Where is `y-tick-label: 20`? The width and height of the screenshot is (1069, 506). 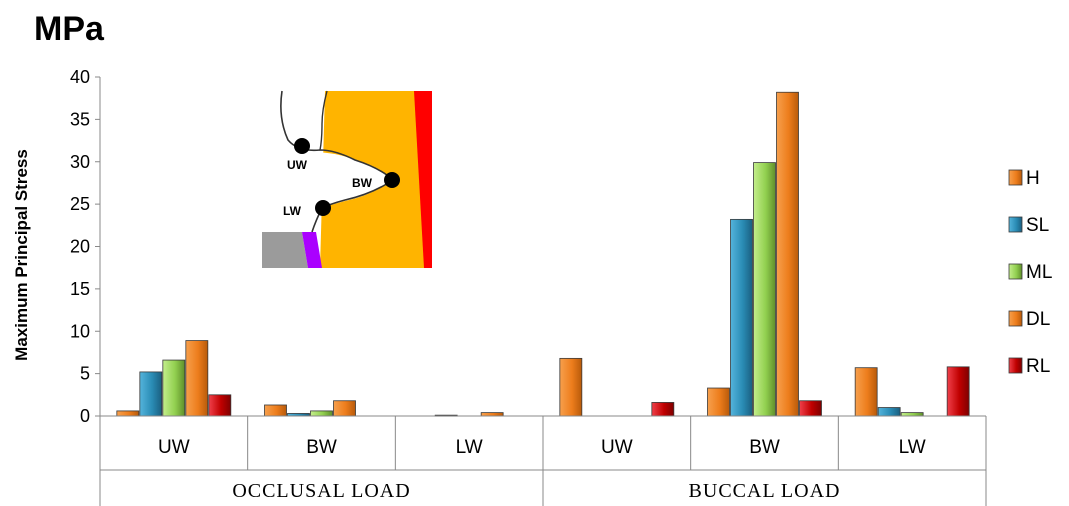 y-tick-label: 20 is located at coordinates (80, 247).